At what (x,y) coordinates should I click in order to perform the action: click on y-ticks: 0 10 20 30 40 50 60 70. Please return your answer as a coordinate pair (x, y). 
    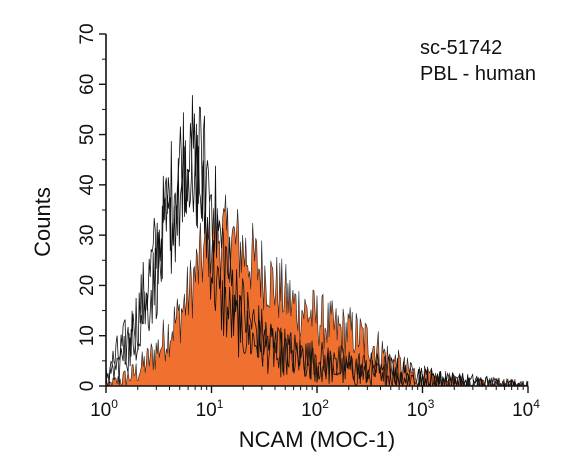
    Looking at the image, I should click on (91, 207).